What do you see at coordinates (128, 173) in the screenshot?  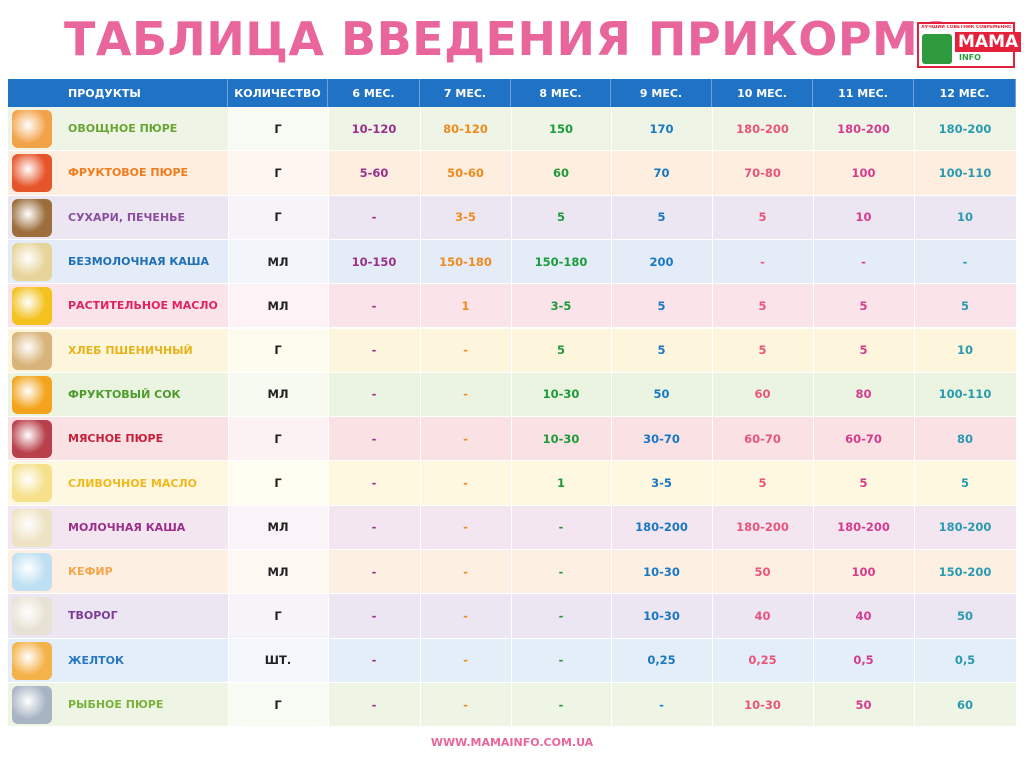 I see `product-name: ФРУКТОВОЕ ПЮРЕ` at bounding box center [128, 173].